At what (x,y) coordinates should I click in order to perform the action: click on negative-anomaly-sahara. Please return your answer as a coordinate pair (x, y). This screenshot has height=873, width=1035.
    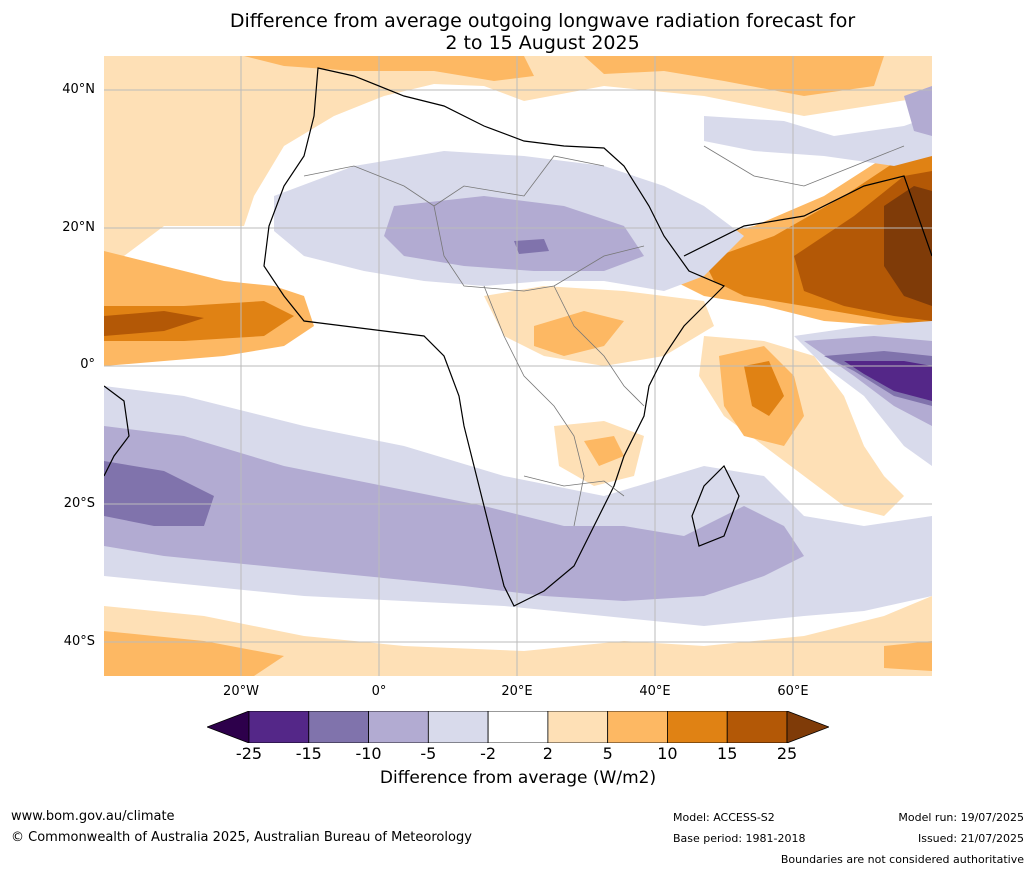
    Looking at the image, I should click on (603, 188).